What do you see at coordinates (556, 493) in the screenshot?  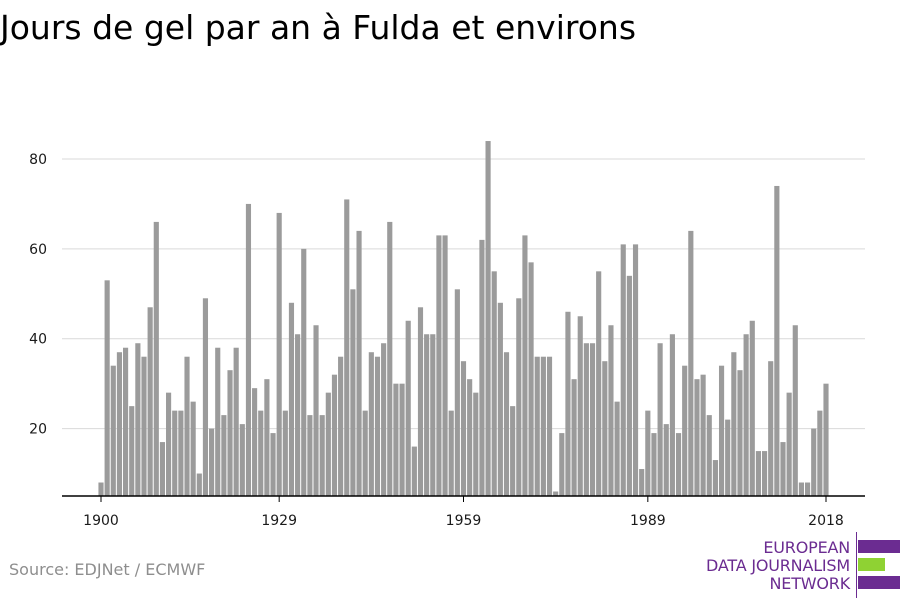 I see `bar-1974` at bounding box center [556, 493].